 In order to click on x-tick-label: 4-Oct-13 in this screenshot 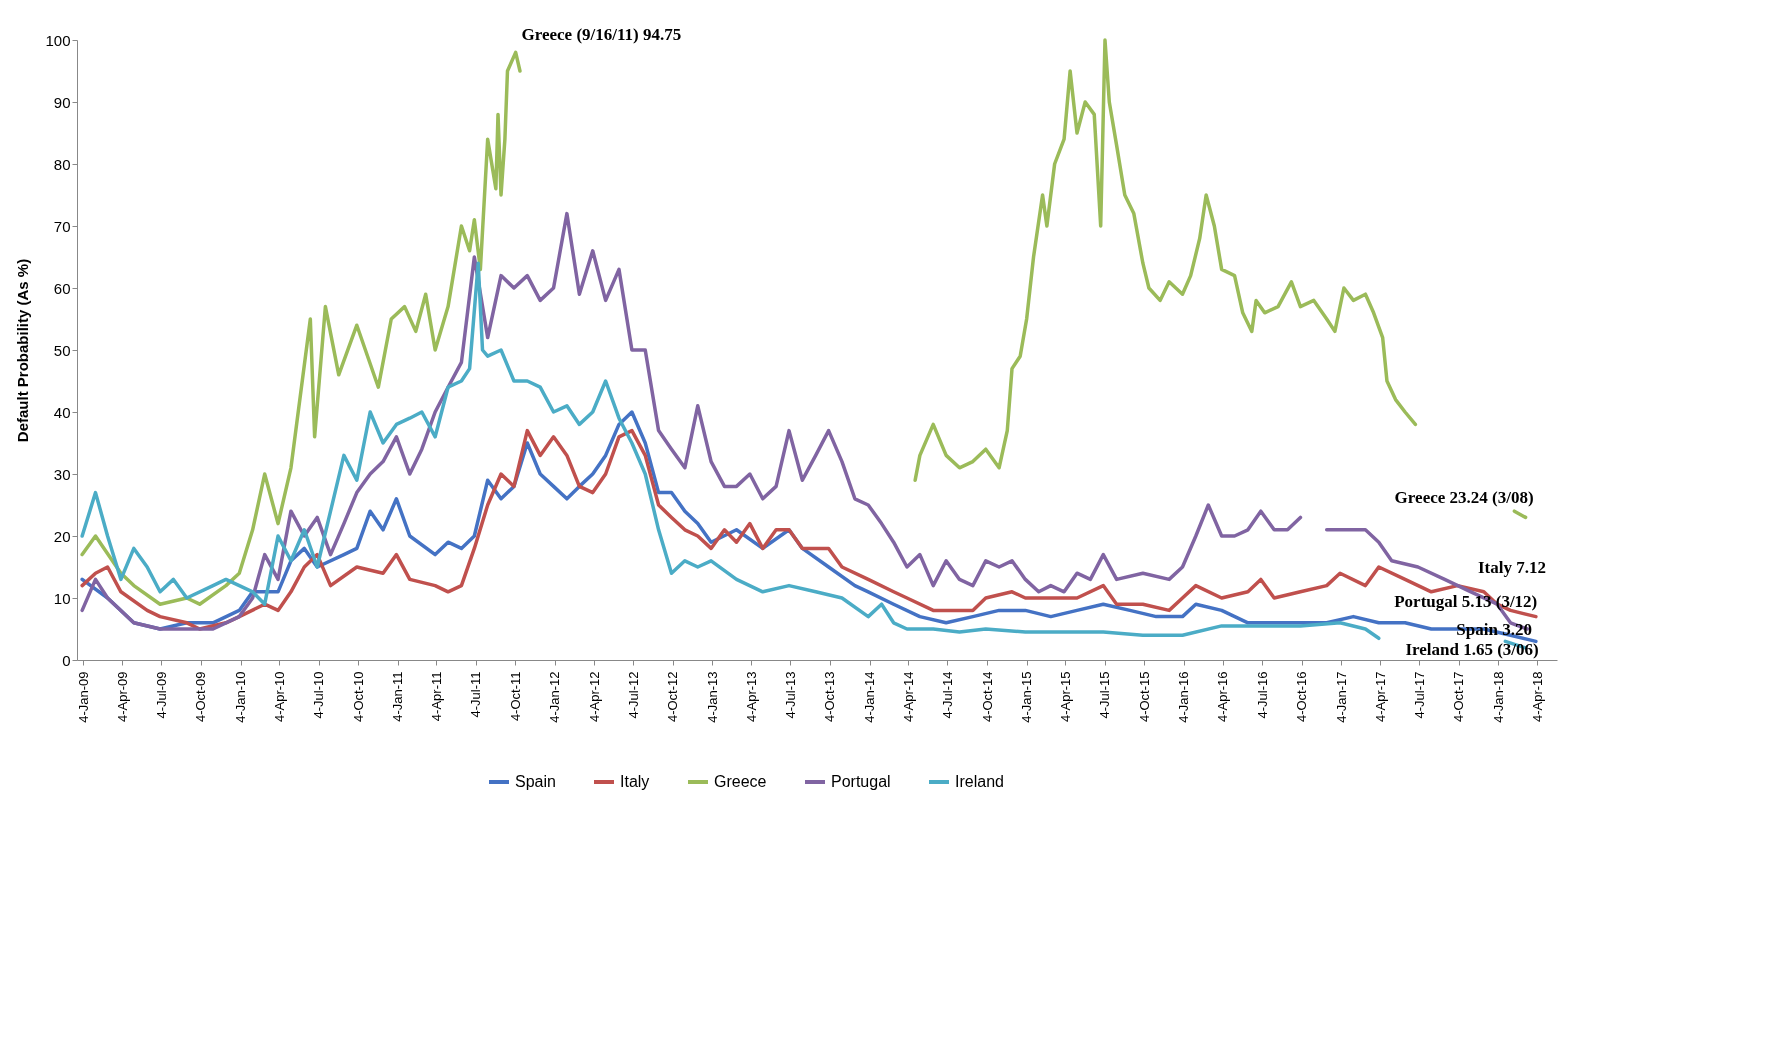, I will do `click(830, 697)`.